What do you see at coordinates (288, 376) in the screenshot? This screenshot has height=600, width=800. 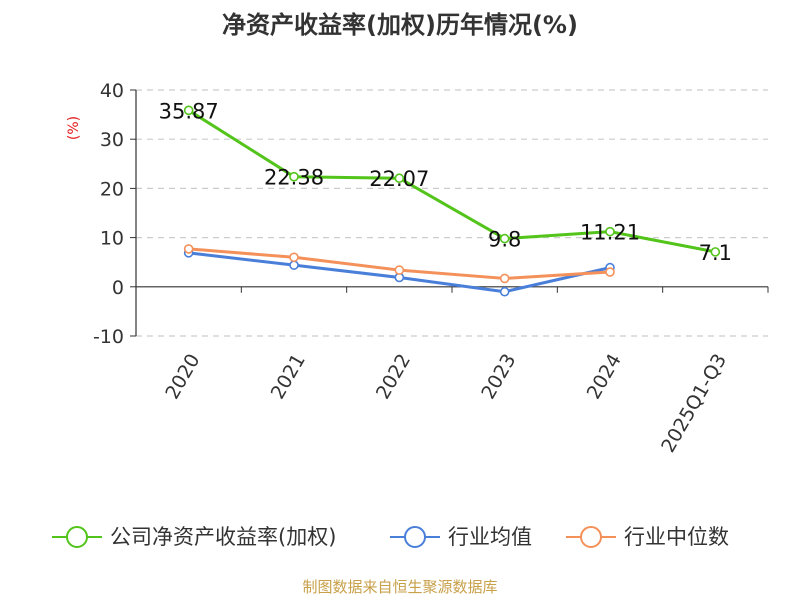 I see `x-tick-label: 2021` at bounding box center [288, 376].